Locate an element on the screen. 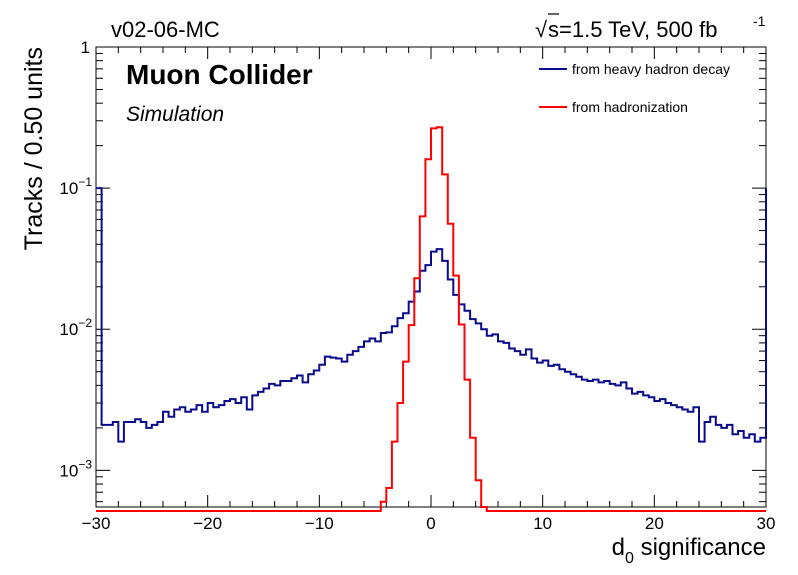 This screenshot has width=798, height=575. sqrt-symbol: √ is located at coordinates (541, 29).